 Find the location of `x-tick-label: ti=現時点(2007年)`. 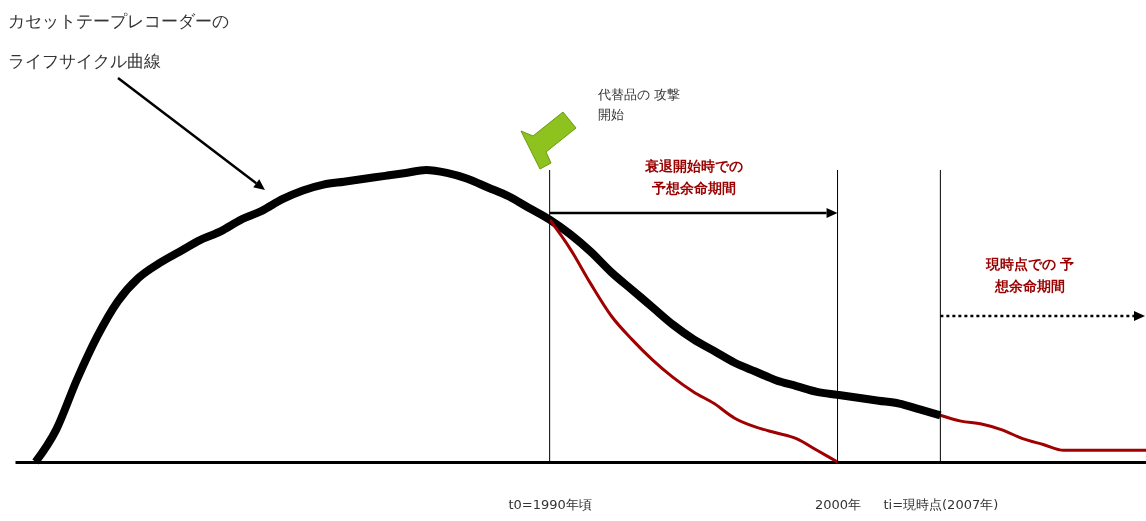

x-tick-label: ti=現時点(2007年) is located at coordinates (941, 504).